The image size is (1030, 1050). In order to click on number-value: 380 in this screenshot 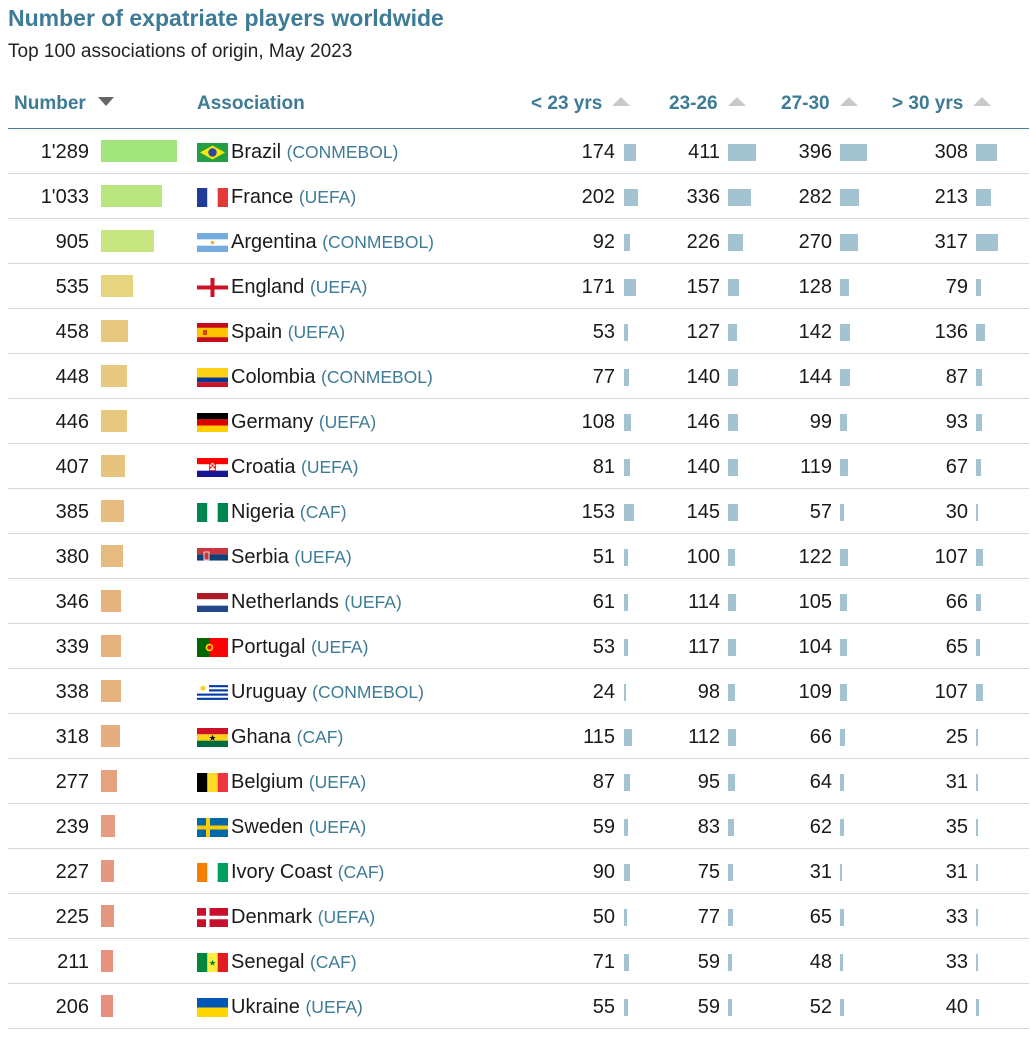, I will do `click(72, 557)`.